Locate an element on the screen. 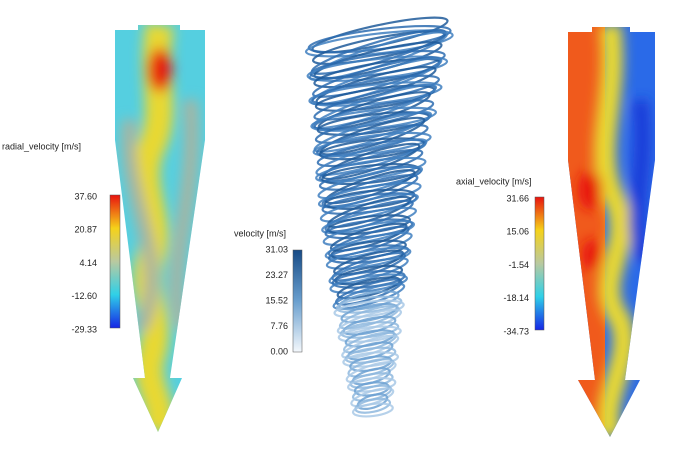 Image resolution: width=680 pixels, height=465 pixels. colorbar-tick-label: -12.60 is located at coordinates (84, 296).